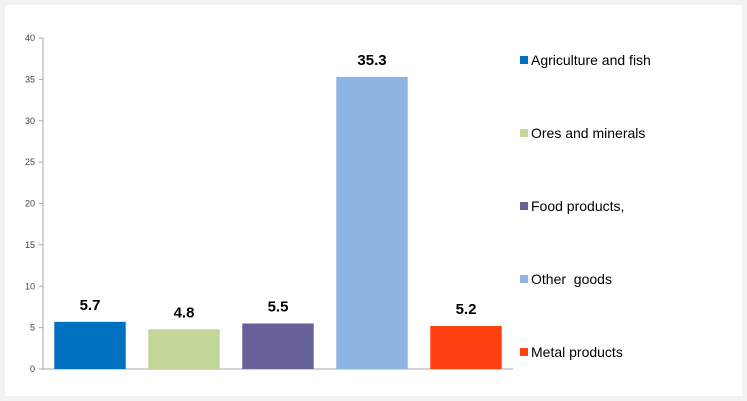  I want to click on legend-label-5: Metal products, so click(577, 352).